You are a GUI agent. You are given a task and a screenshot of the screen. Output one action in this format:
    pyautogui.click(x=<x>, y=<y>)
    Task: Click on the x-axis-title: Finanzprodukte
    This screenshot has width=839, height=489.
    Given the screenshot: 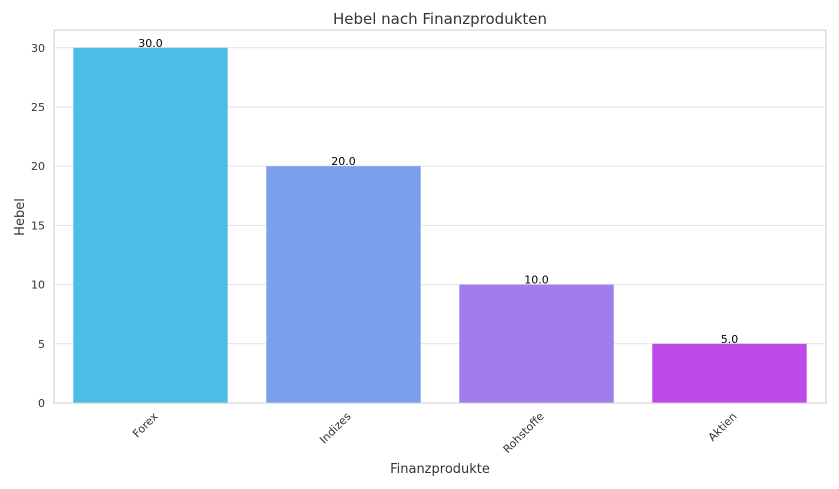 What is the action you would take?
    pyautogui.click(x=440, y=469)
    